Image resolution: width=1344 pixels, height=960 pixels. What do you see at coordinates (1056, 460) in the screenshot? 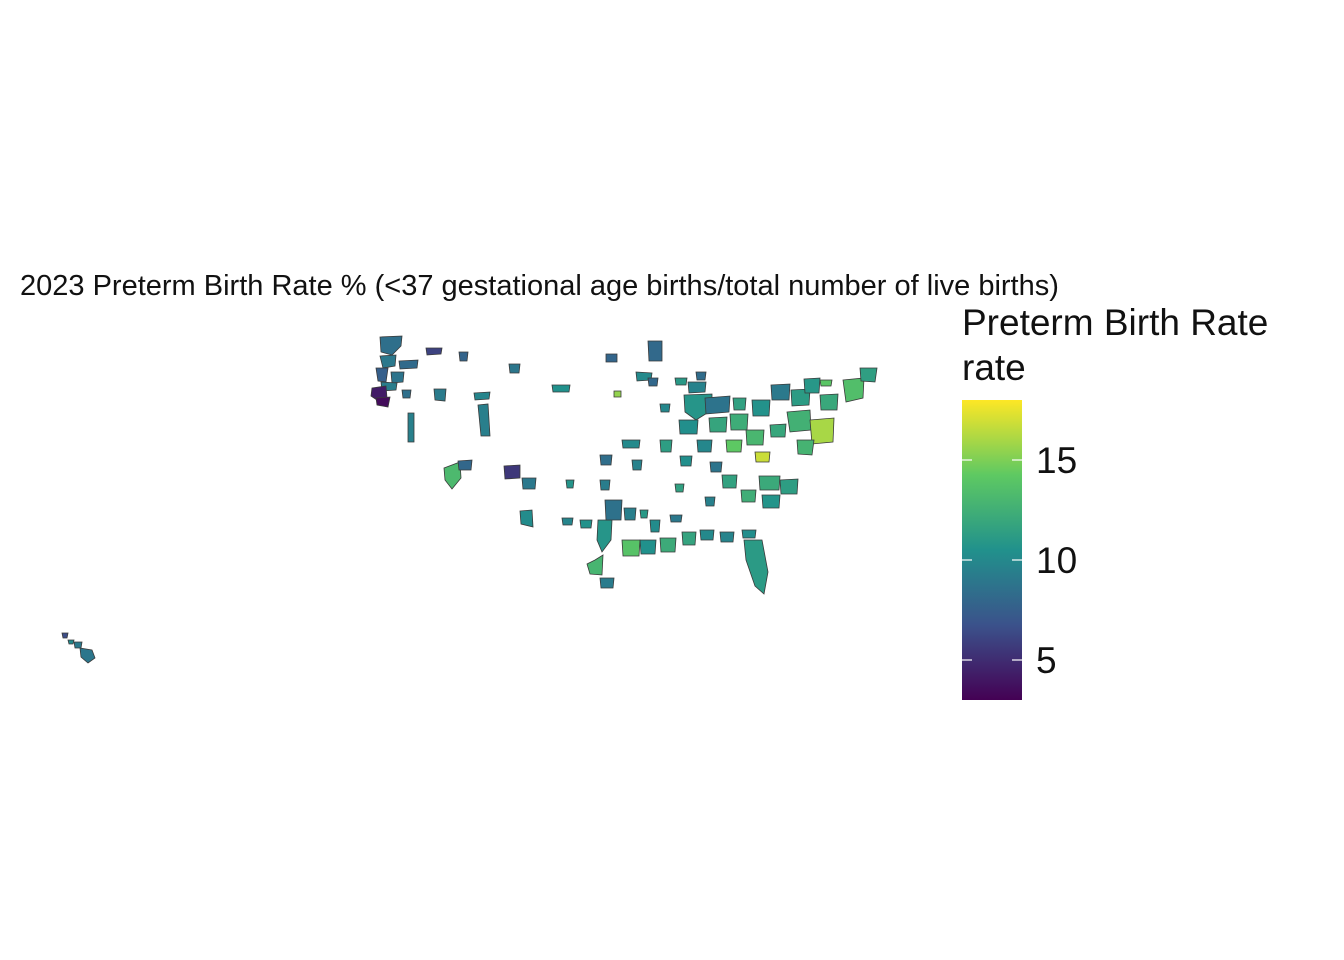
I see `legend-tick-label-2: 15` at bounding box center [1056, 460].